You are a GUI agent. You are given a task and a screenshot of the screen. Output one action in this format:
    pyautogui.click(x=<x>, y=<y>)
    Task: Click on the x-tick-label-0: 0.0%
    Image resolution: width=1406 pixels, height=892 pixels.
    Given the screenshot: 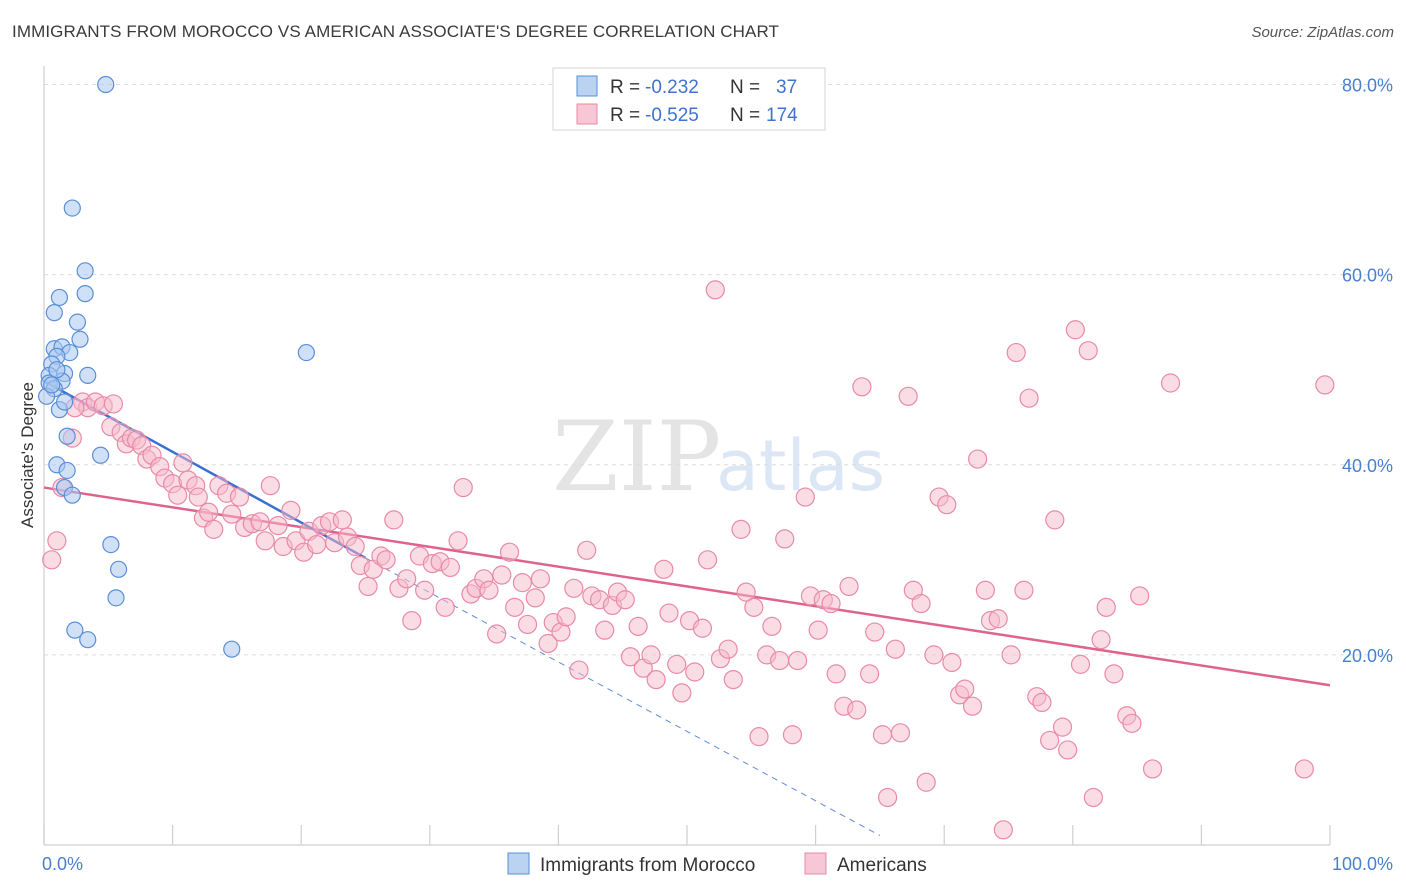 What is the action you would take?
    pyautogui.click(x=62, y=864)
    